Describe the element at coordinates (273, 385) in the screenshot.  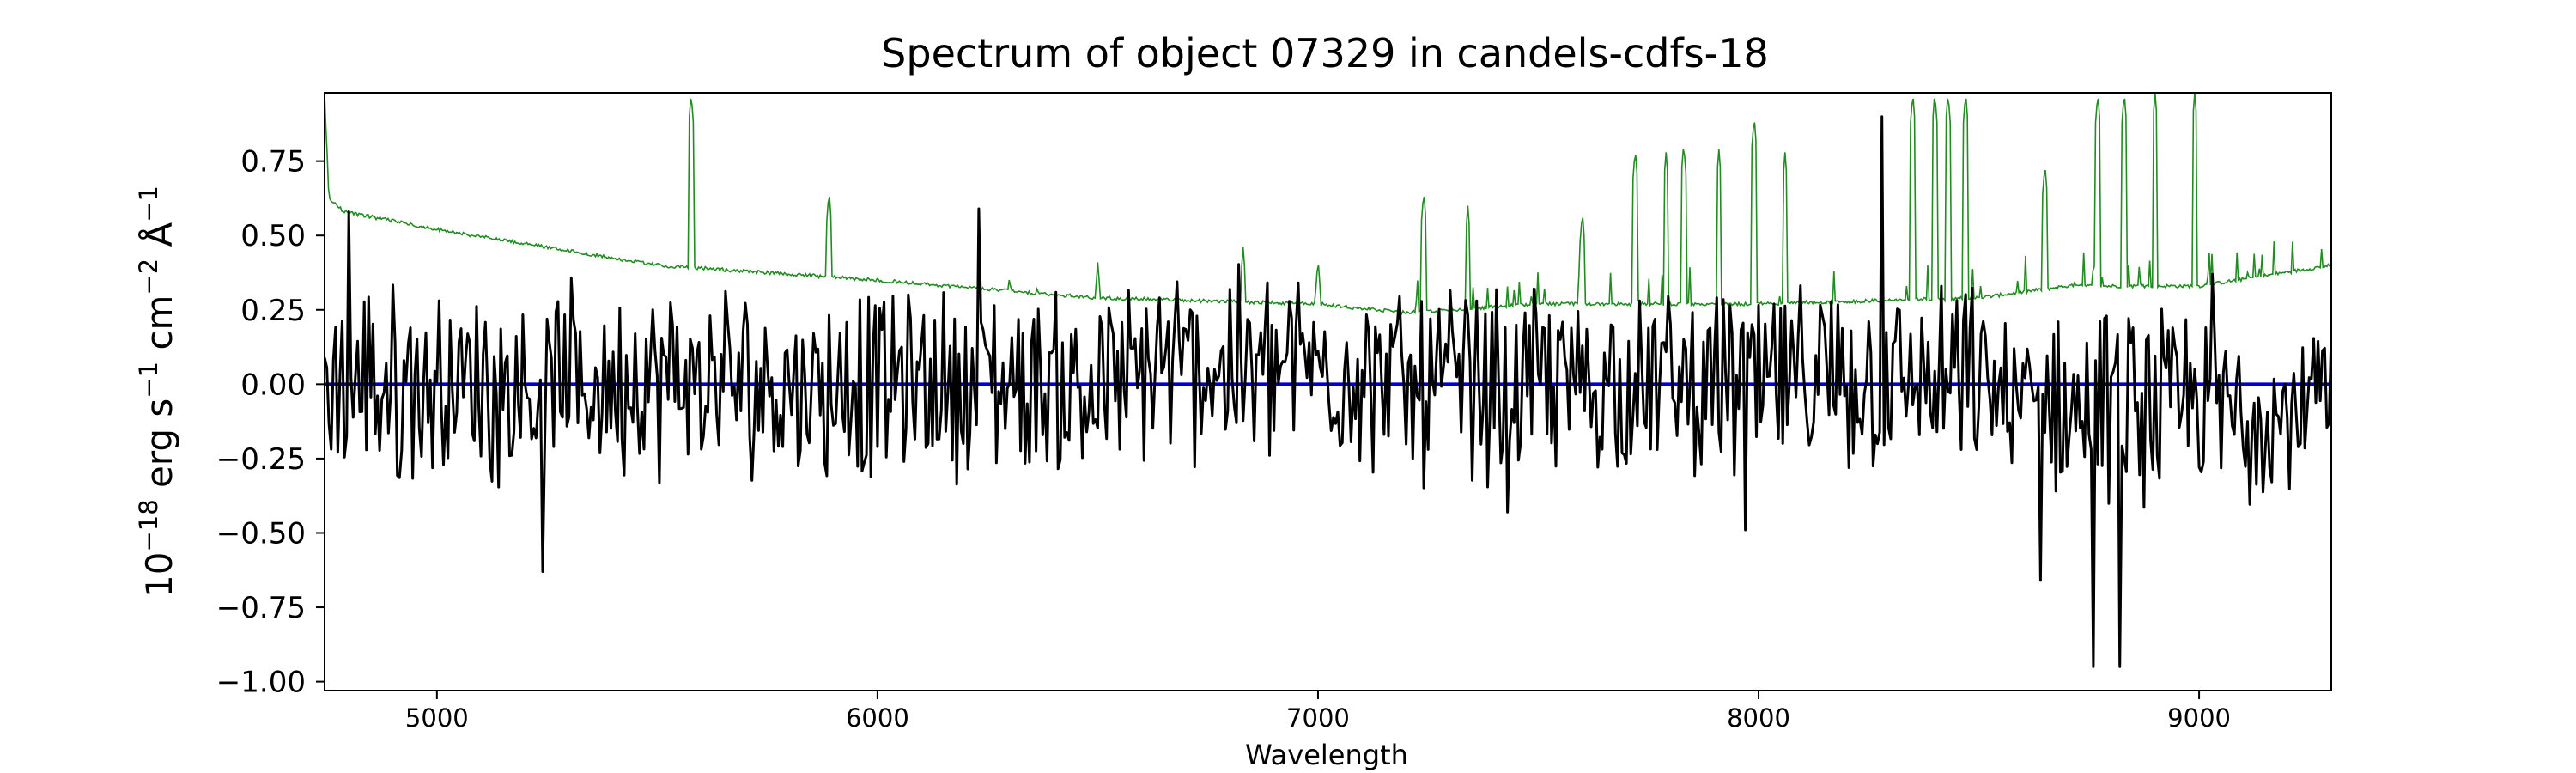
I see `y-tick-label: 0.00` at that location.